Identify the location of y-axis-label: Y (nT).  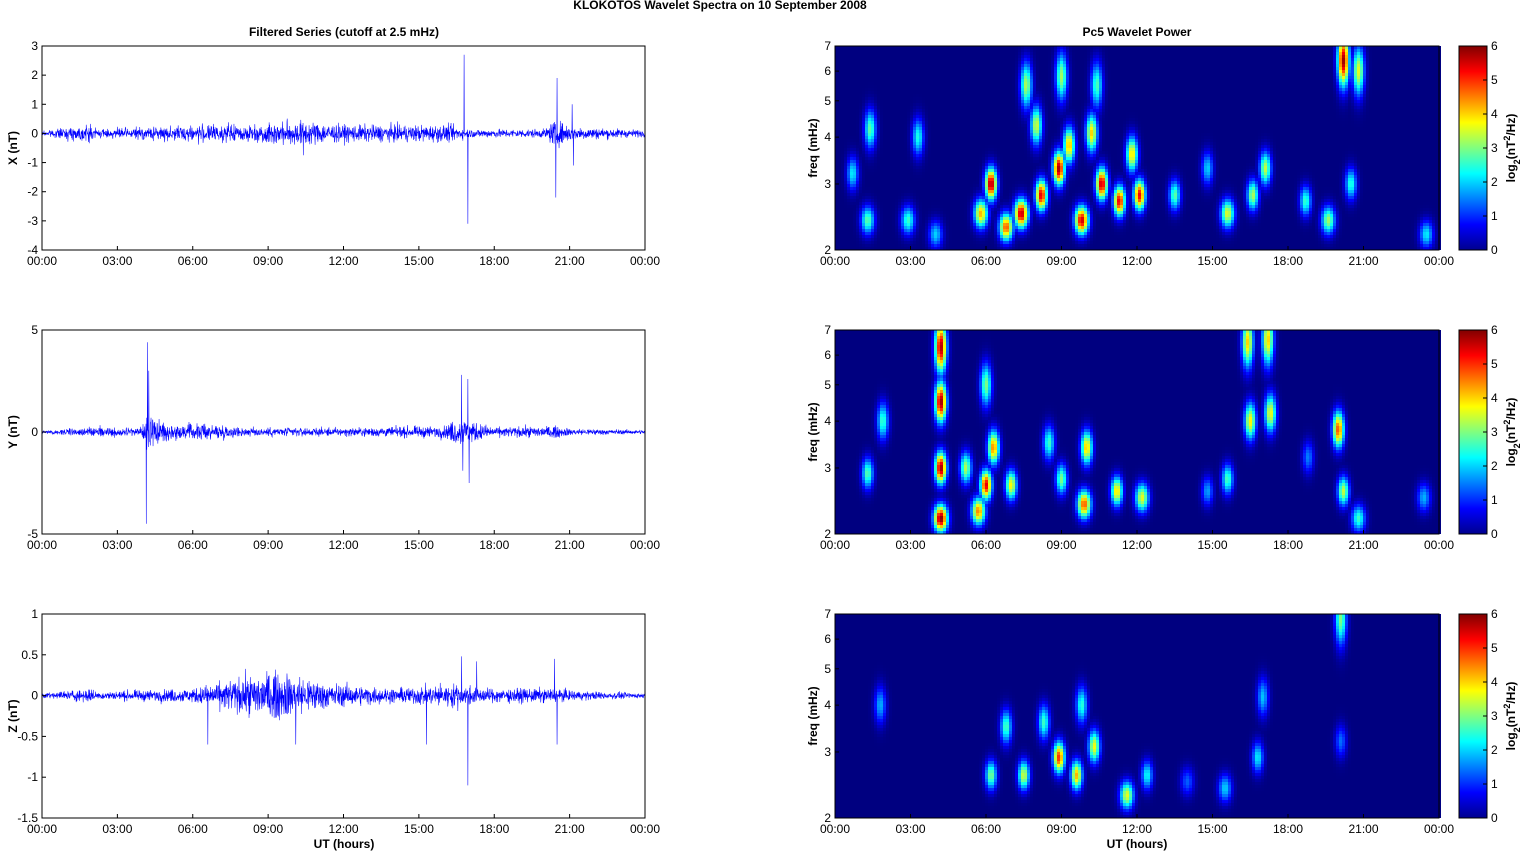
(13, 432).